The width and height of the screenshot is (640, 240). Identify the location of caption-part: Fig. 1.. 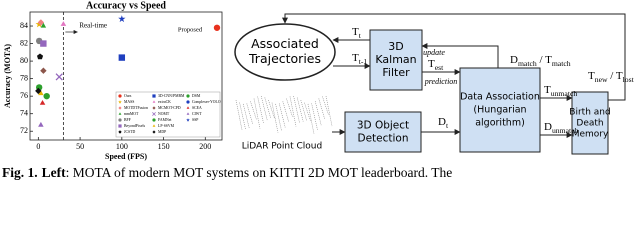
(20, 172).